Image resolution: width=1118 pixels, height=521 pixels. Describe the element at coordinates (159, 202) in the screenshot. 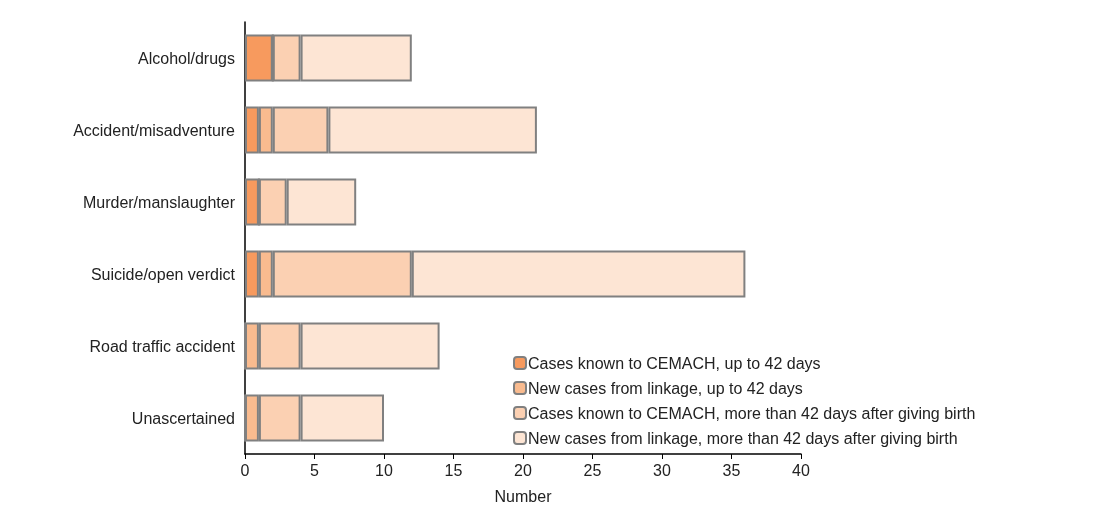

I see `y-tick-label: Murder/manslaughter` at that location.